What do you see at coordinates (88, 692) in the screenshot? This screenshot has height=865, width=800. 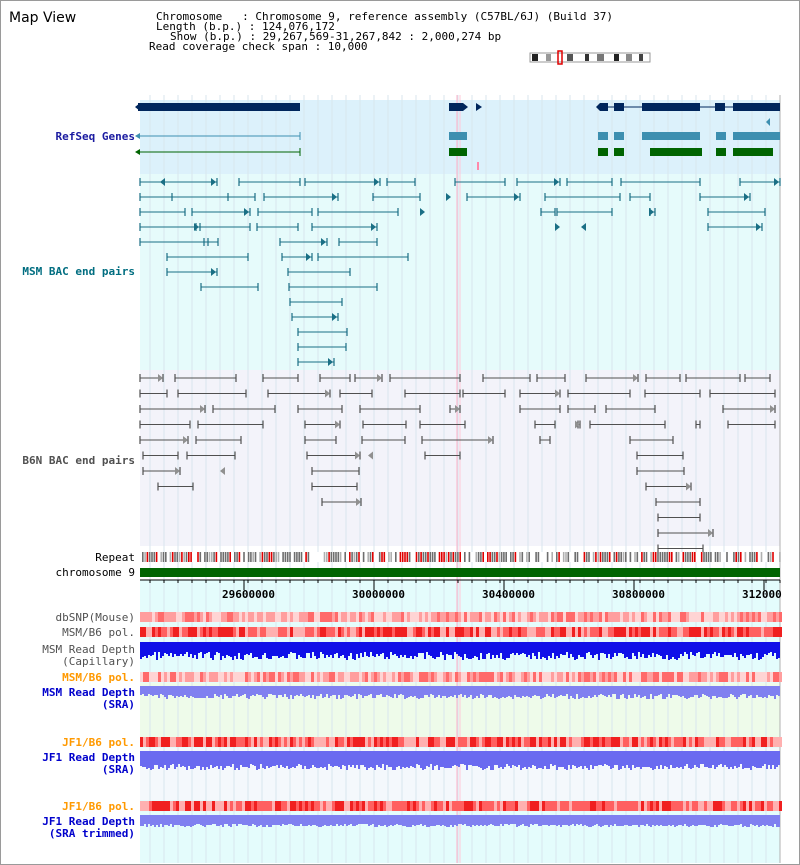 I see `msm-depth-sra-label: MSM Read Depth` at bounding box center [88, 692].